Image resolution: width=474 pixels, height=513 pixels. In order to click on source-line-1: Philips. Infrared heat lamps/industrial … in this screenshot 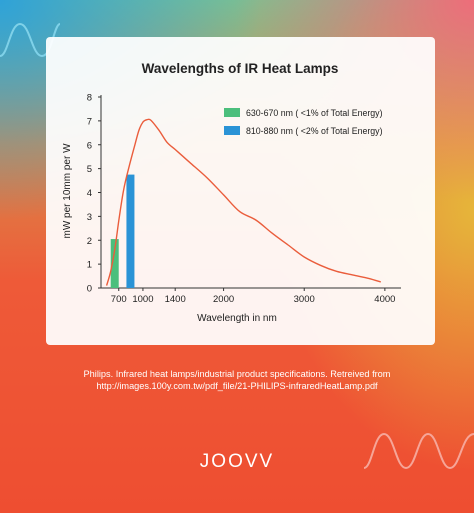, I will do `click(237, 374)`.